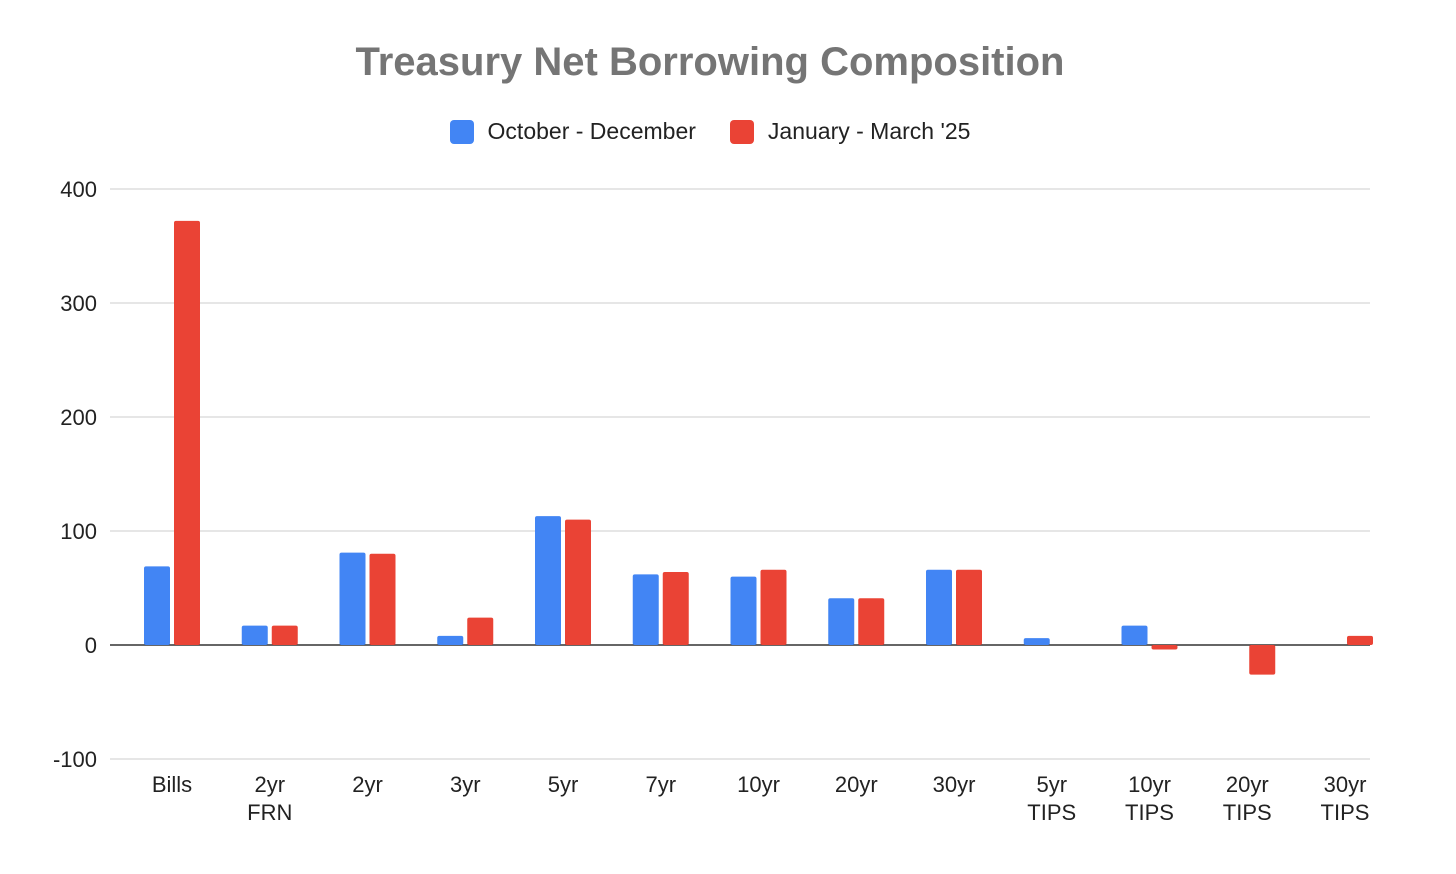 Image resolution: width=1456 pixels, height=874 pixels. What do you see at coordinates (78, 531) in the screenshot?
I see `y-tick-label: 100` at bounding box center [78, 531].